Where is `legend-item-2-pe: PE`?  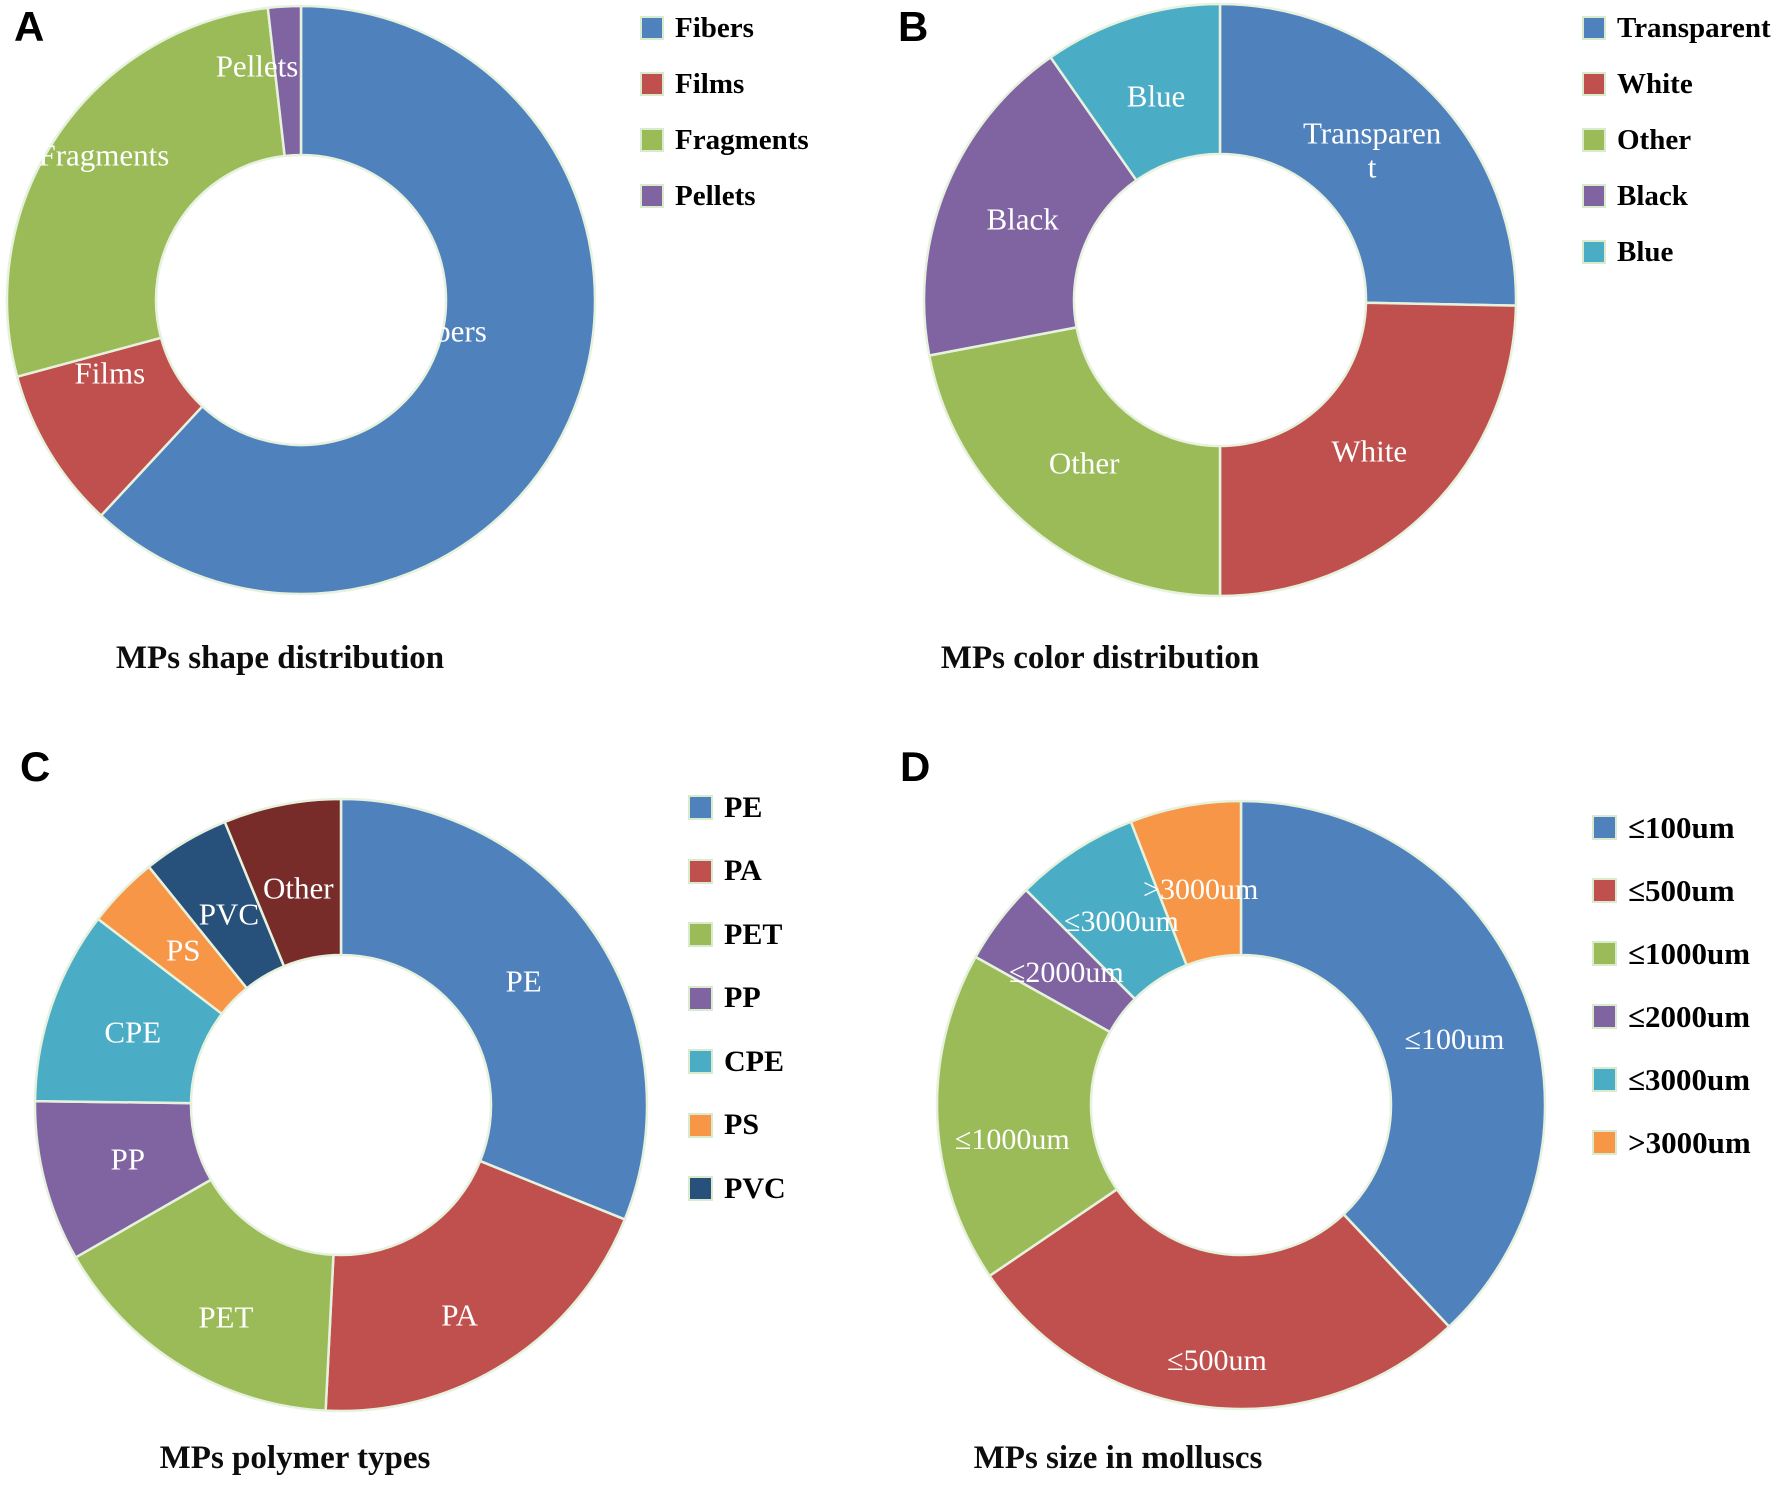
legend-item-2-pe: PE is located at coordinates (737, 808).